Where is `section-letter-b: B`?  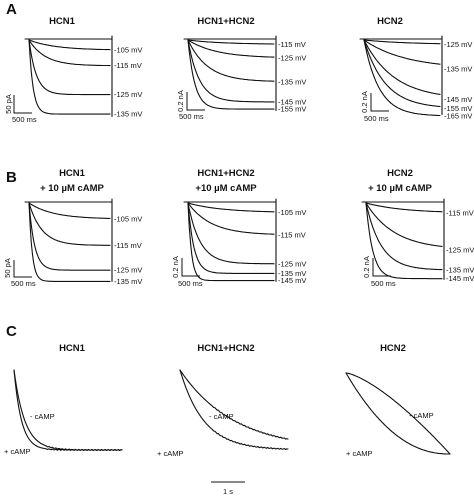
section-letter-b: B is located at coordinates (11, 177).